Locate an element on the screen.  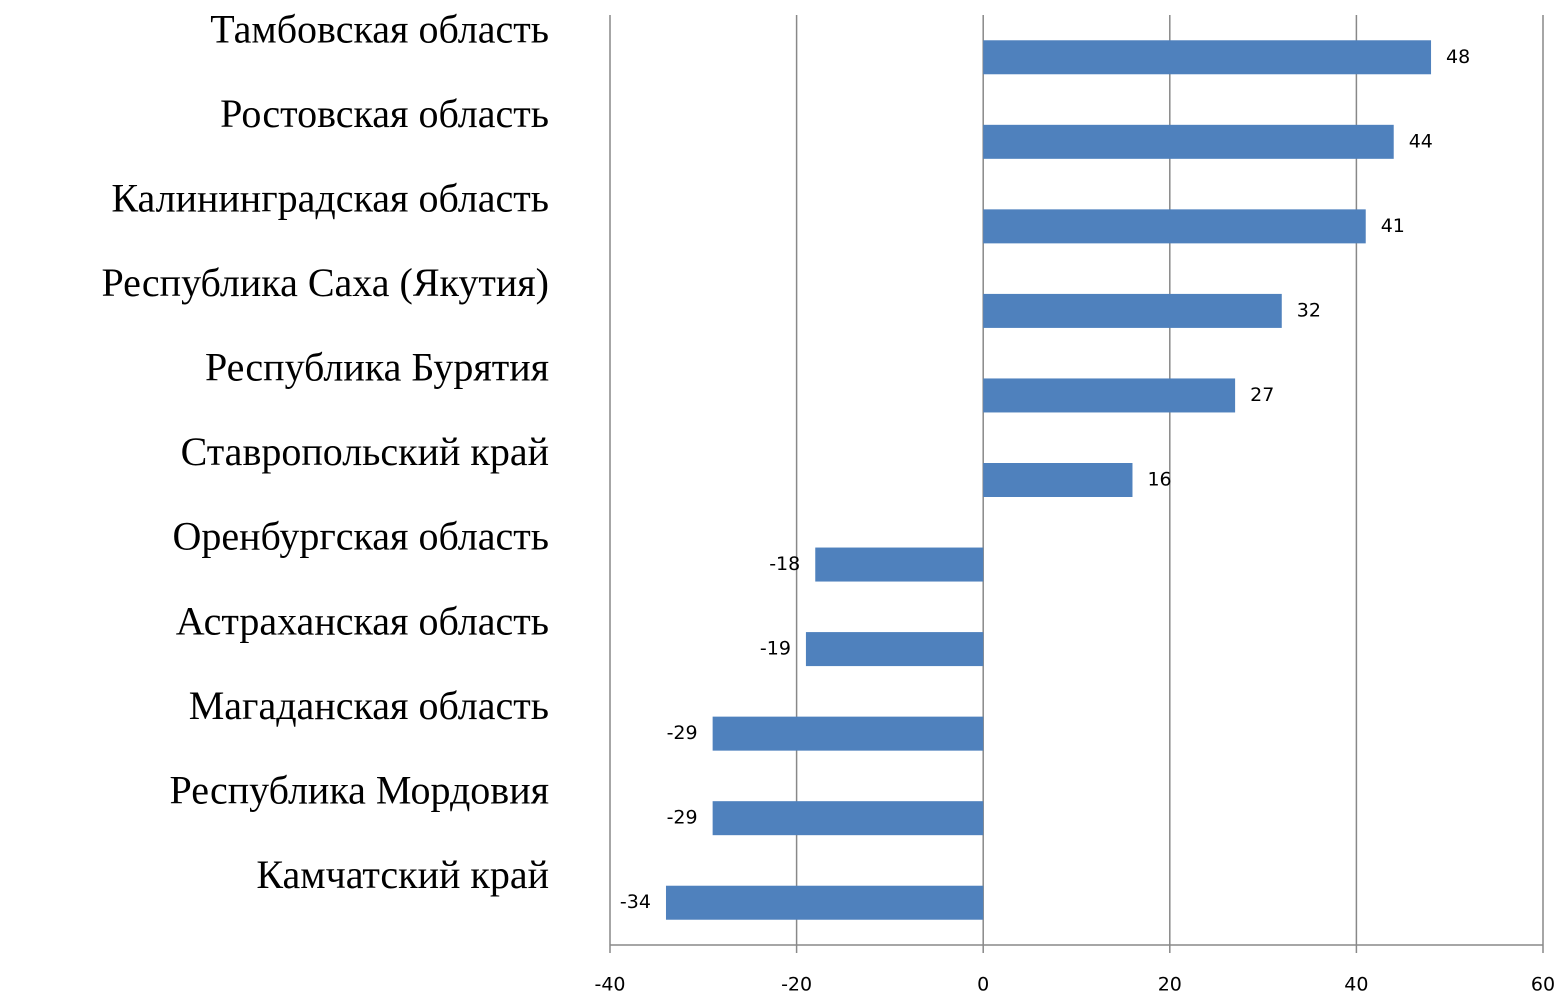
data-label: 48 is located at coordinates (1458, 57).